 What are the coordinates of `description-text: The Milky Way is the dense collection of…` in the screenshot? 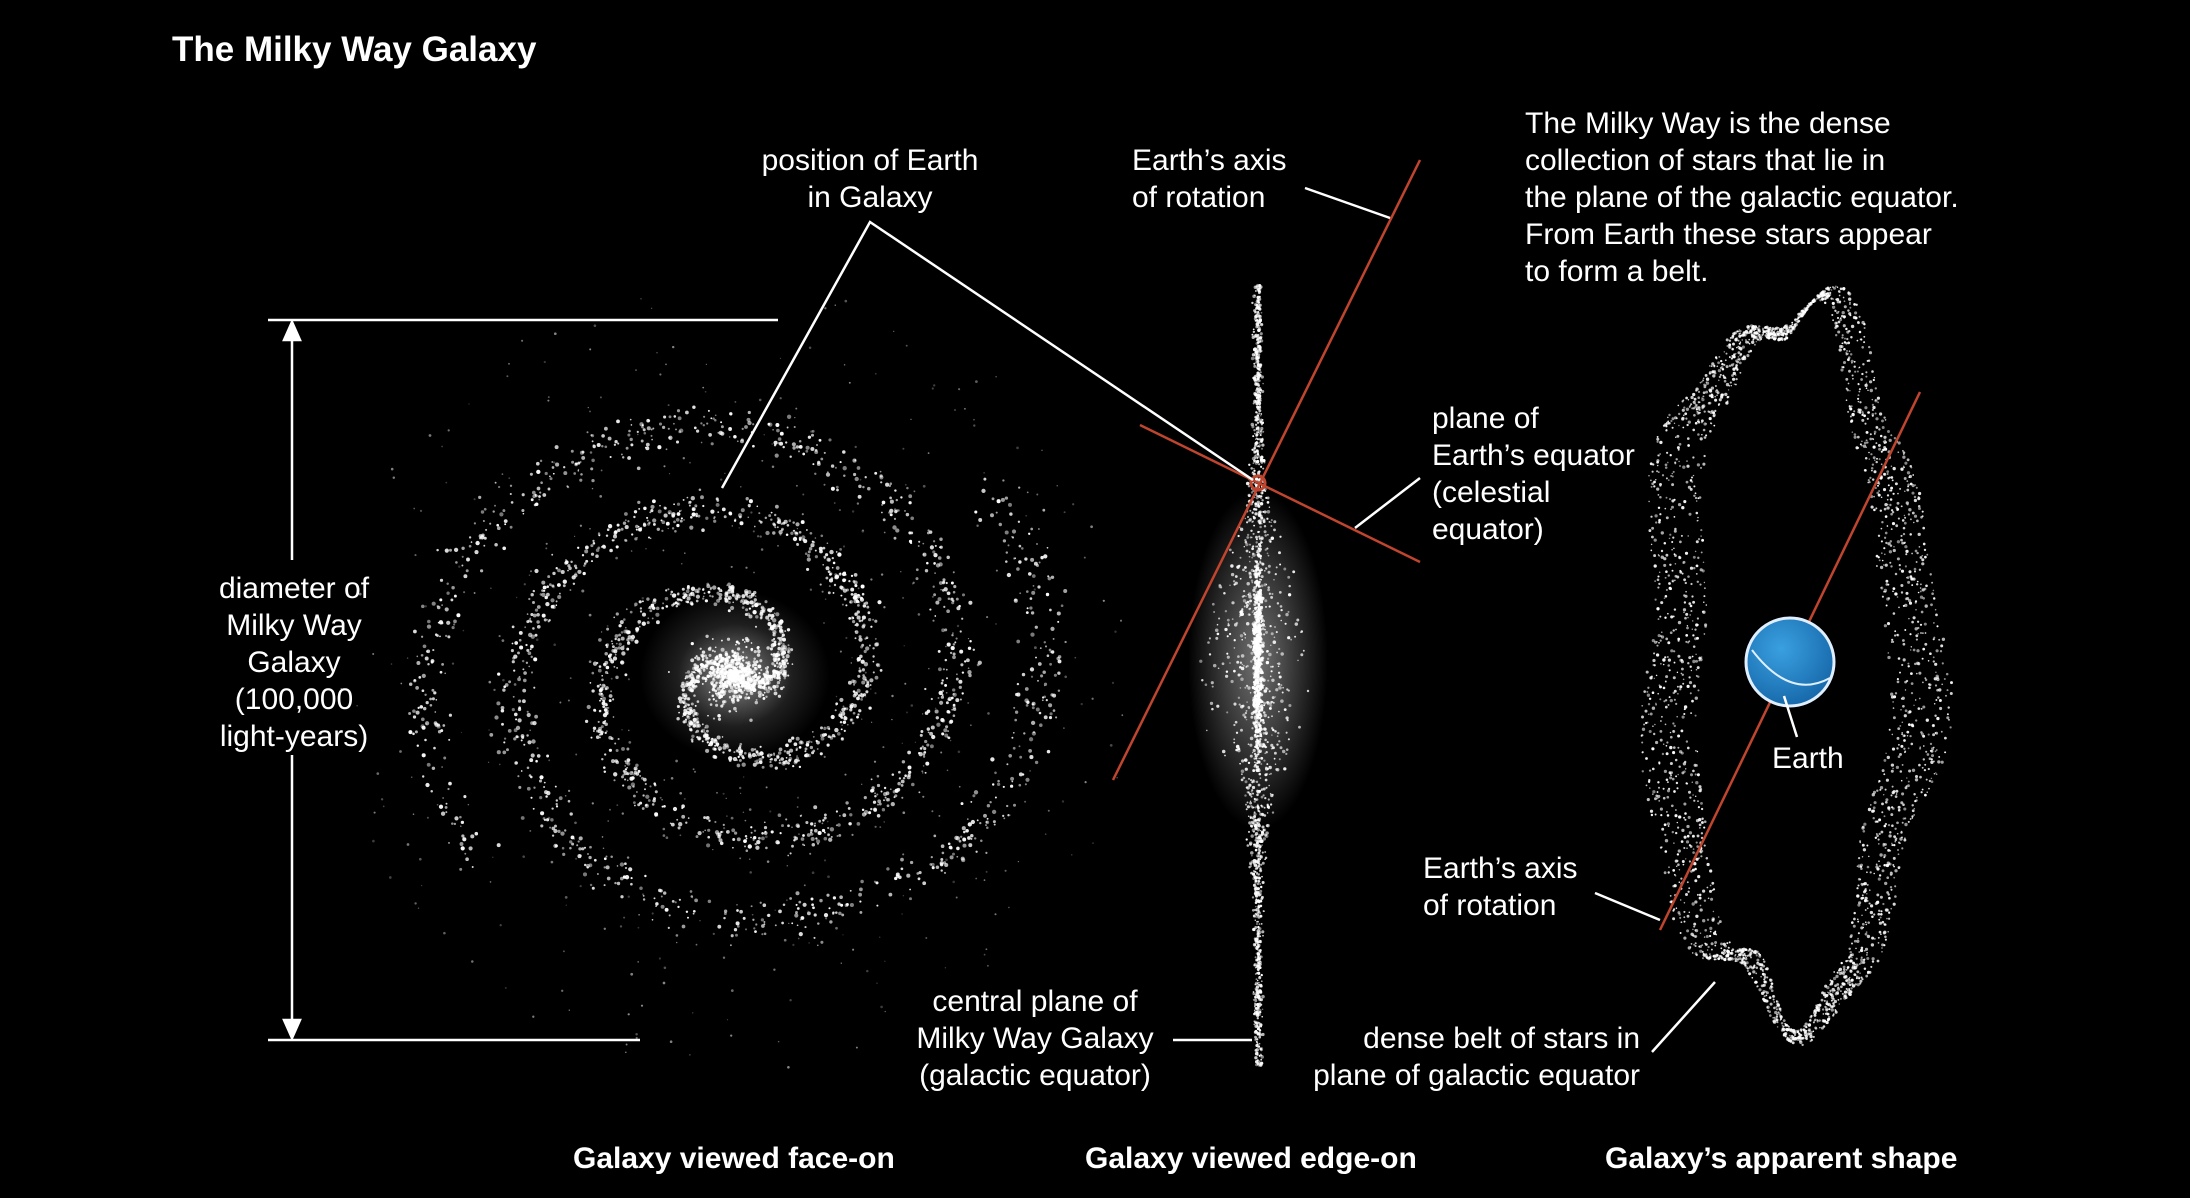 It's located at (1742, 197).